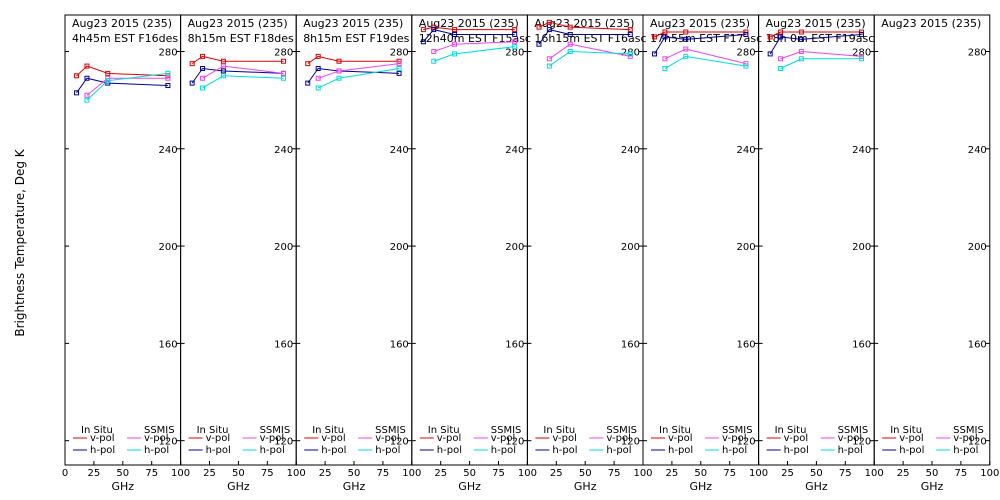 Image resolution: width=1000 pixels, height=500 pixels. What do you see at coordinates (122, 85) in the screenshot?
I see `series-line-insitu-h` at bounding box center [122, 85].